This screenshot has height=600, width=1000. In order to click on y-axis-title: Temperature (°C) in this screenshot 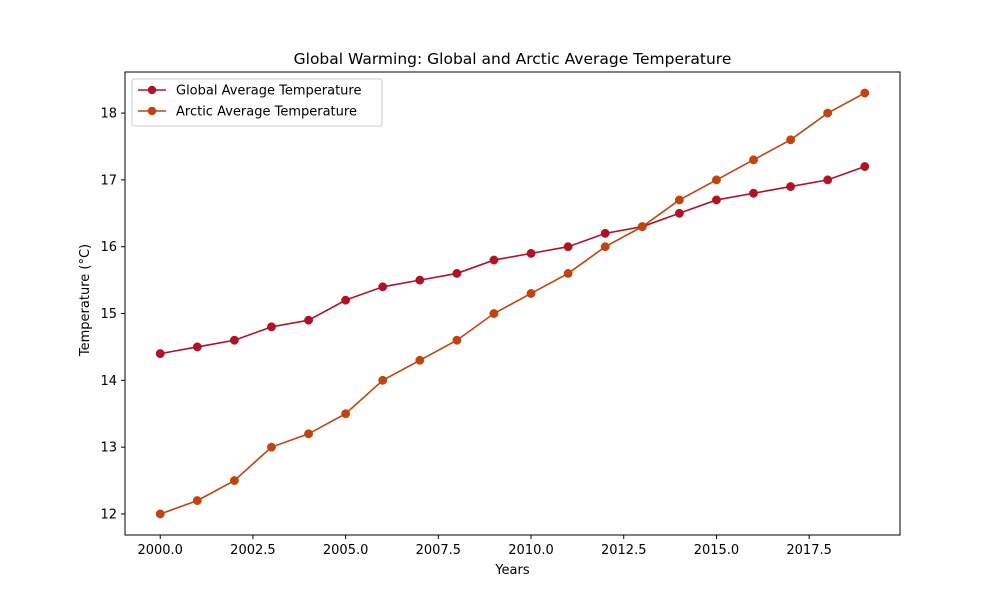, I will do `click(85, 300)`.